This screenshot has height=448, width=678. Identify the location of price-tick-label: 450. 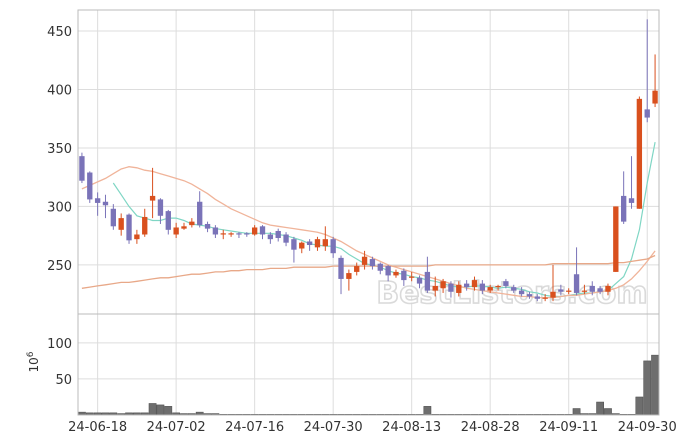
(59, 32).